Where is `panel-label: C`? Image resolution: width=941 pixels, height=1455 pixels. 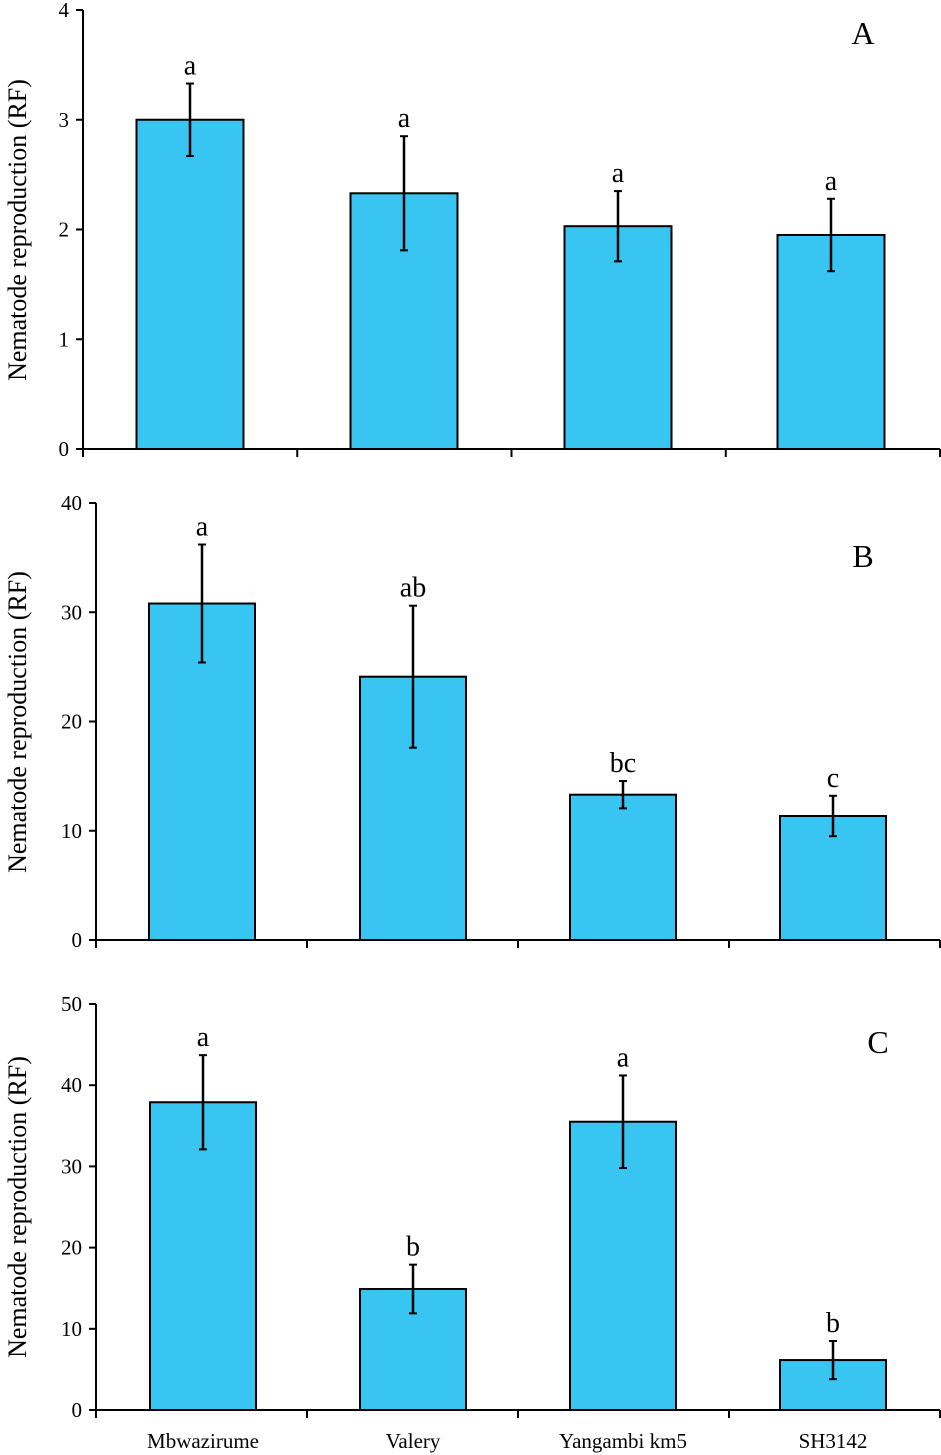
panel-label: C is located at coordinates (877, 1042).